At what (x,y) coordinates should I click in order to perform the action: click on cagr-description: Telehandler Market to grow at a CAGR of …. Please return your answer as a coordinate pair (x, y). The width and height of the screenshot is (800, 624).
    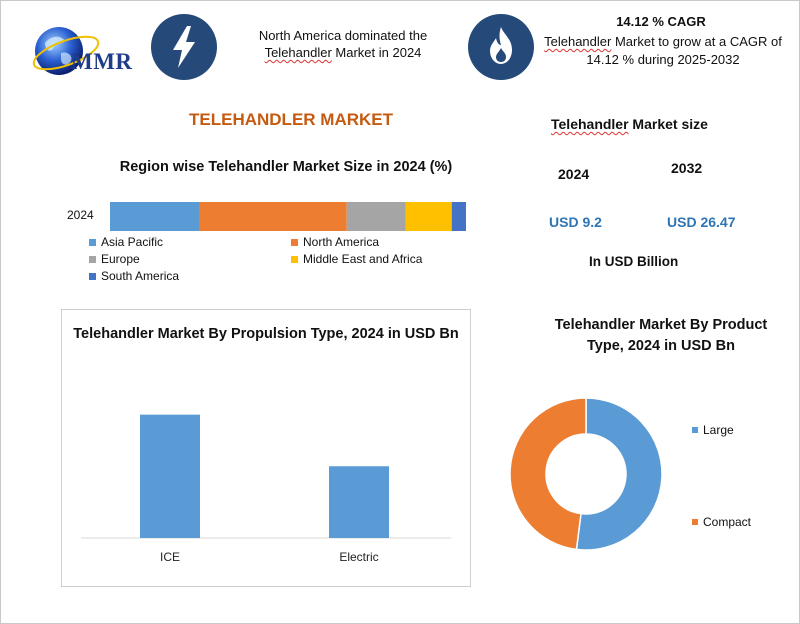
    Looking at the image, I should click on (663, 50).